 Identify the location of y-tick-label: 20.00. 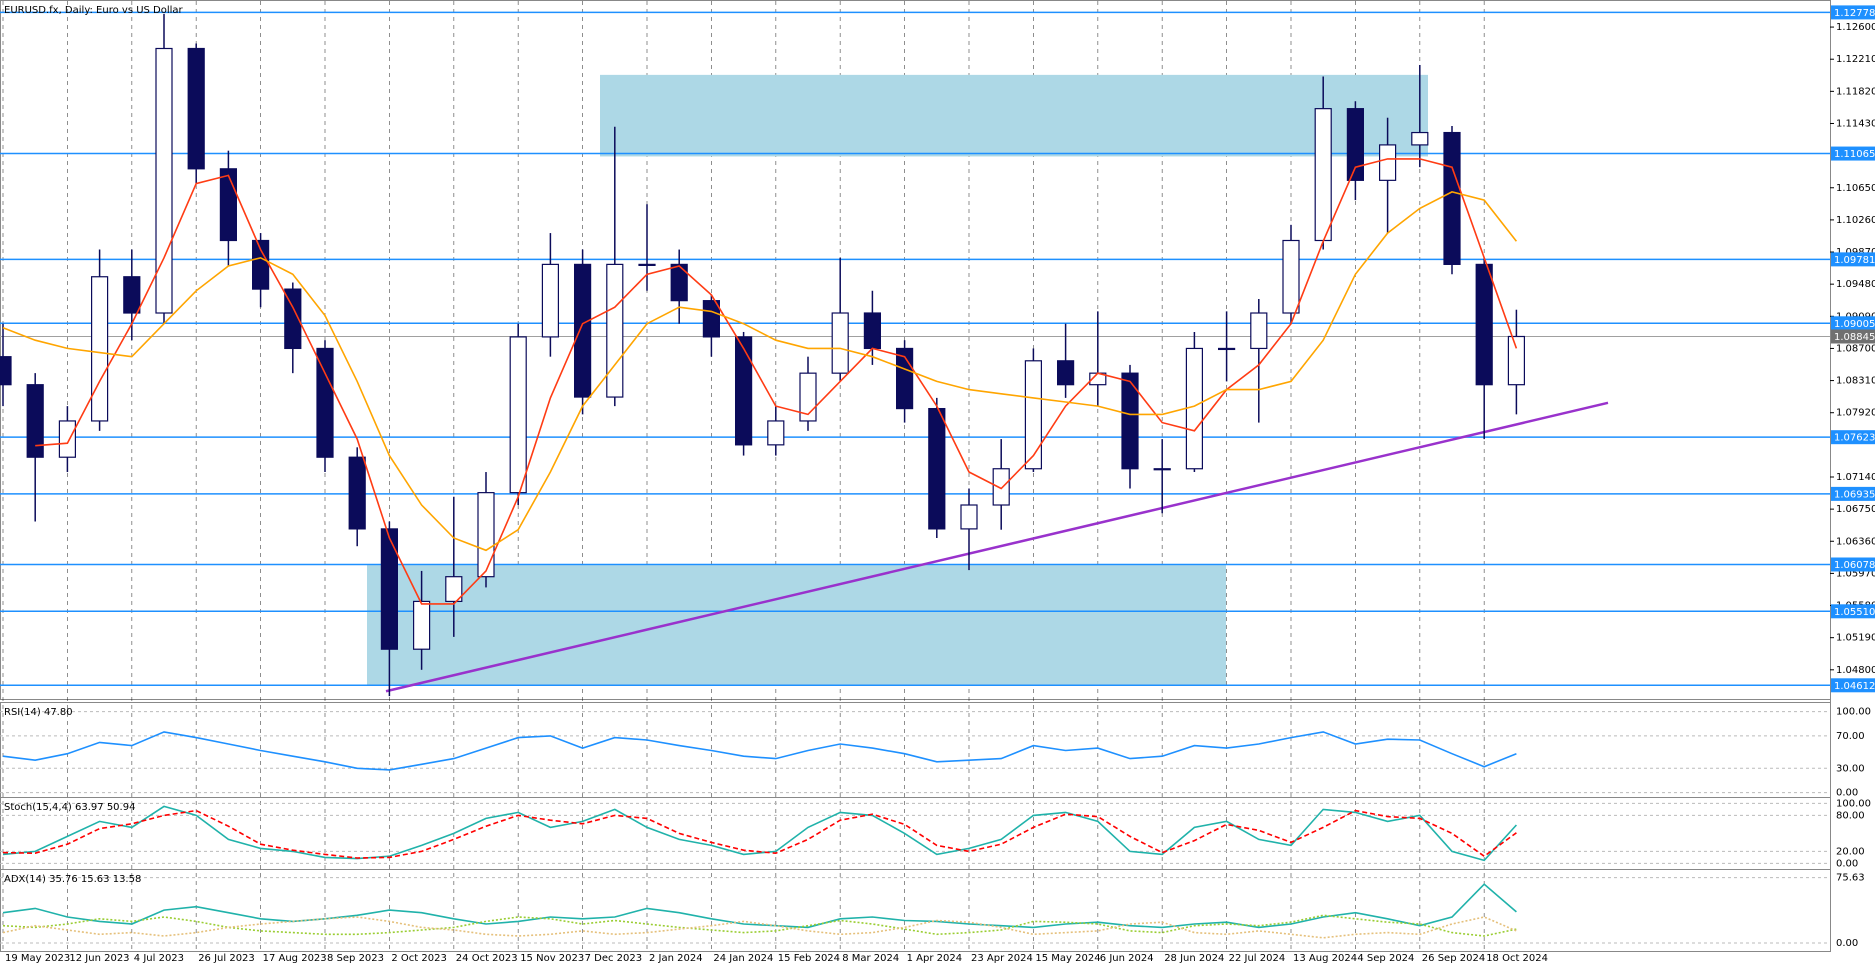
(1850, 851).